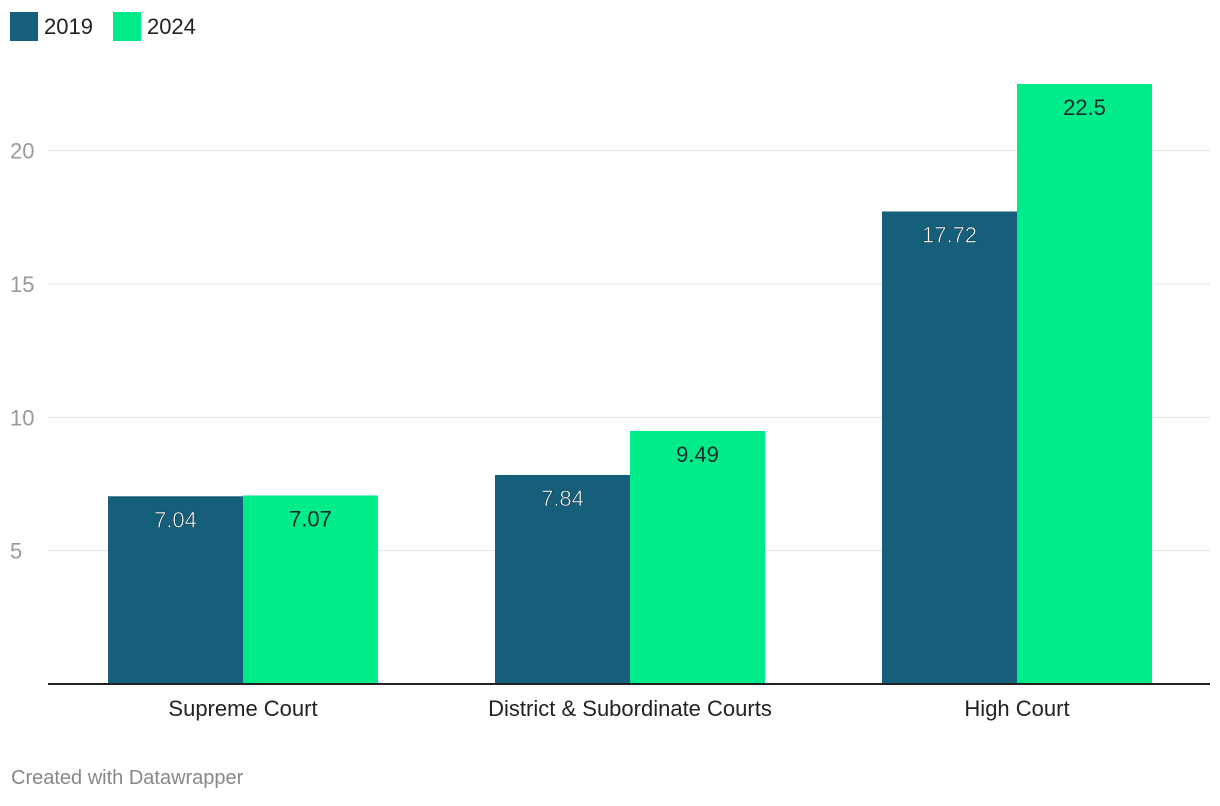 The image size is (1220, 806). I want to click on legend-swatch-2024, so click(126, 26).